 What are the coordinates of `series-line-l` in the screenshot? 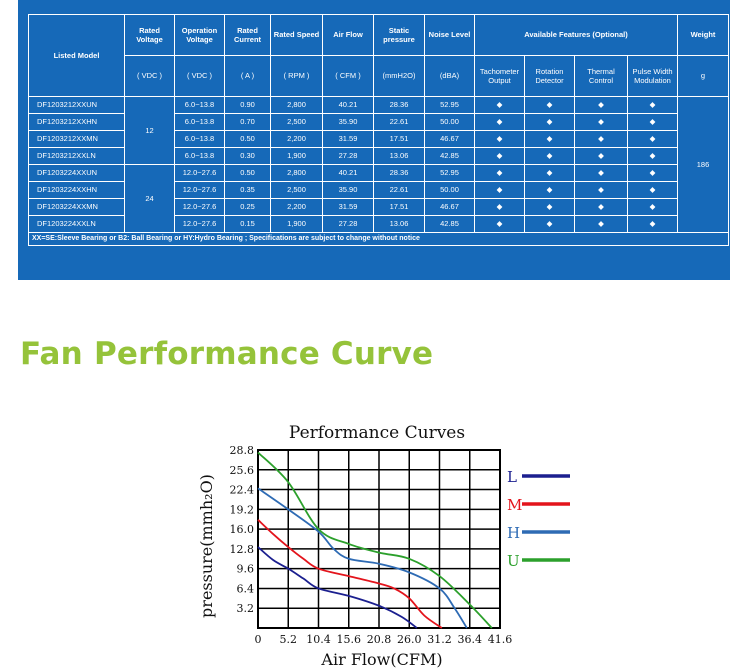 It's located at (337, 587).